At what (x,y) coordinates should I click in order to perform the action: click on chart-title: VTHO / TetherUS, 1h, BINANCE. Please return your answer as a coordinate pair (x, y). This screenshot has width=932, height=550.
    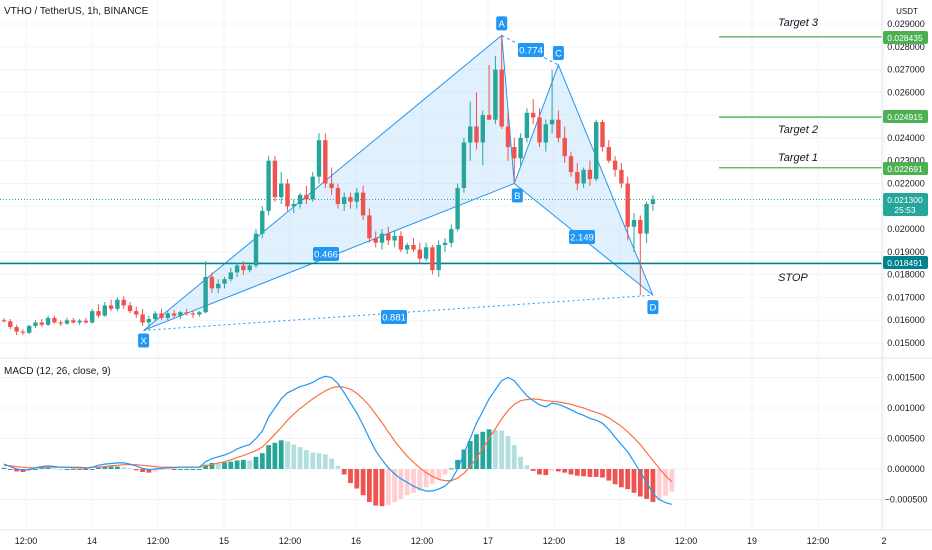
    Looking at the image, I should click on (76, 11).